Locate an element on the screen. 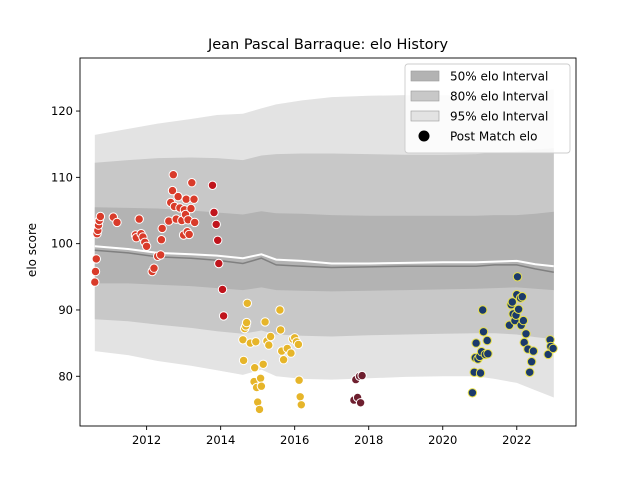 The image size is (640, 484). mean-line is located at coordinates (324, 256).